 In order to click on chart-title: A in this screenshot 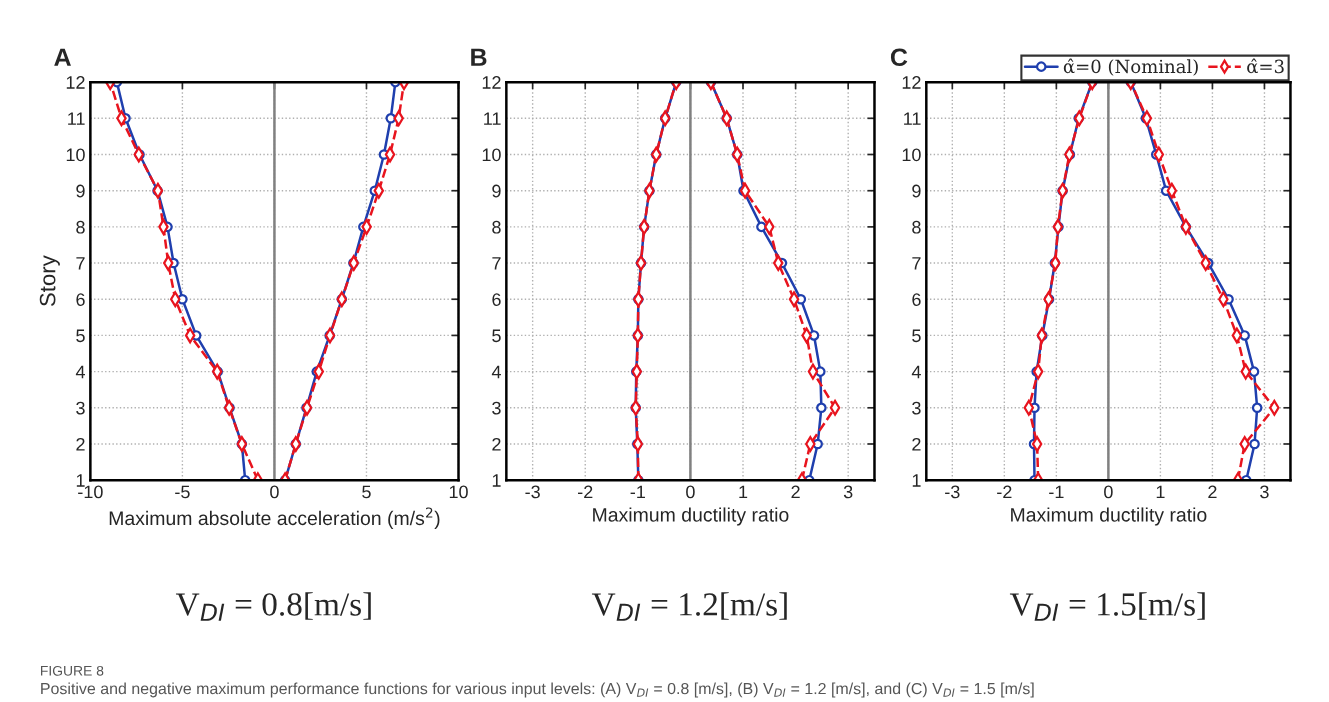, I will do `click(62, 57)`.